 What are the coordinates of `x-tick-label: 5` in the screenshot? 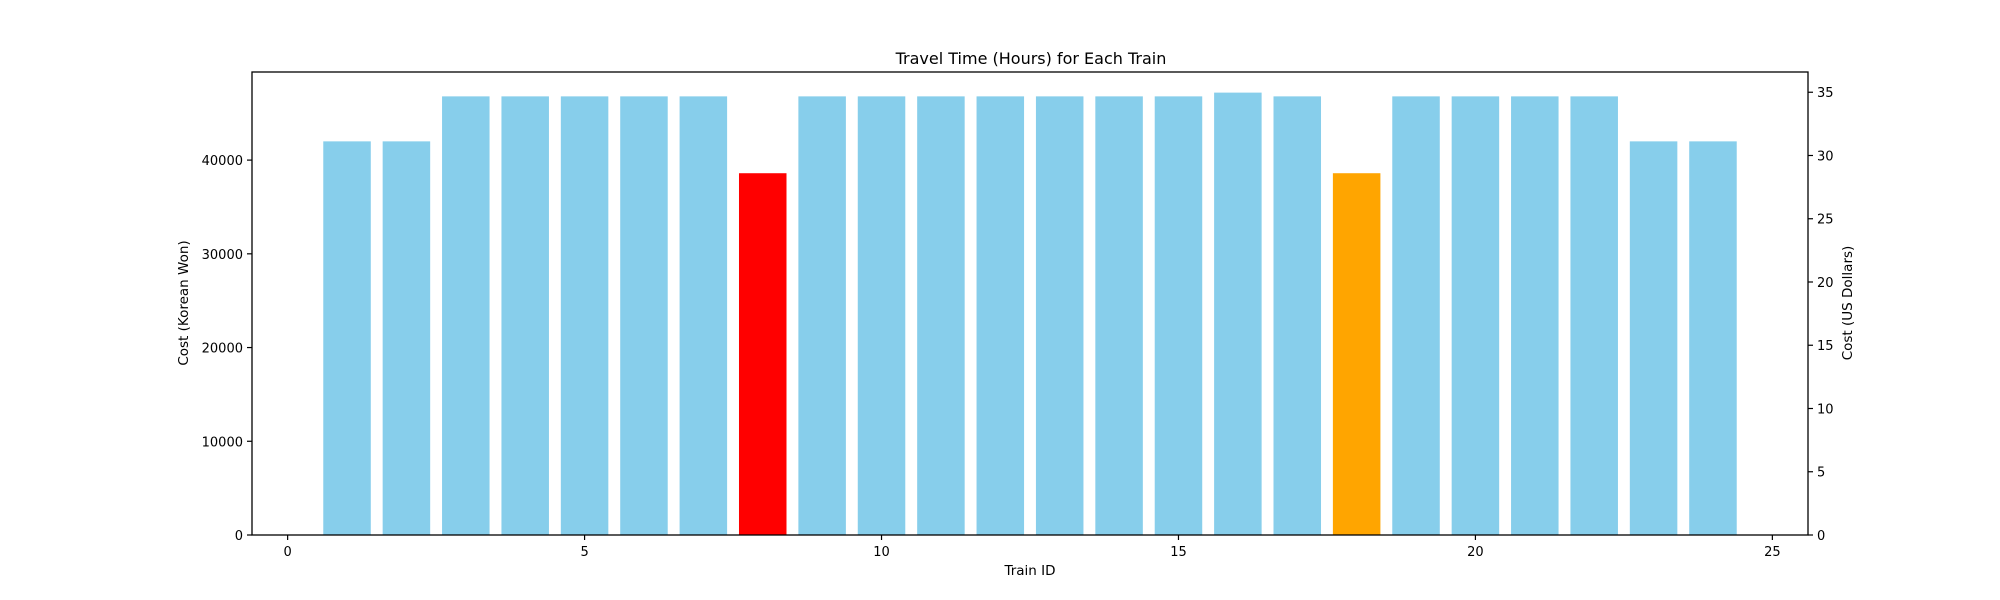 It's located at (584, 552).